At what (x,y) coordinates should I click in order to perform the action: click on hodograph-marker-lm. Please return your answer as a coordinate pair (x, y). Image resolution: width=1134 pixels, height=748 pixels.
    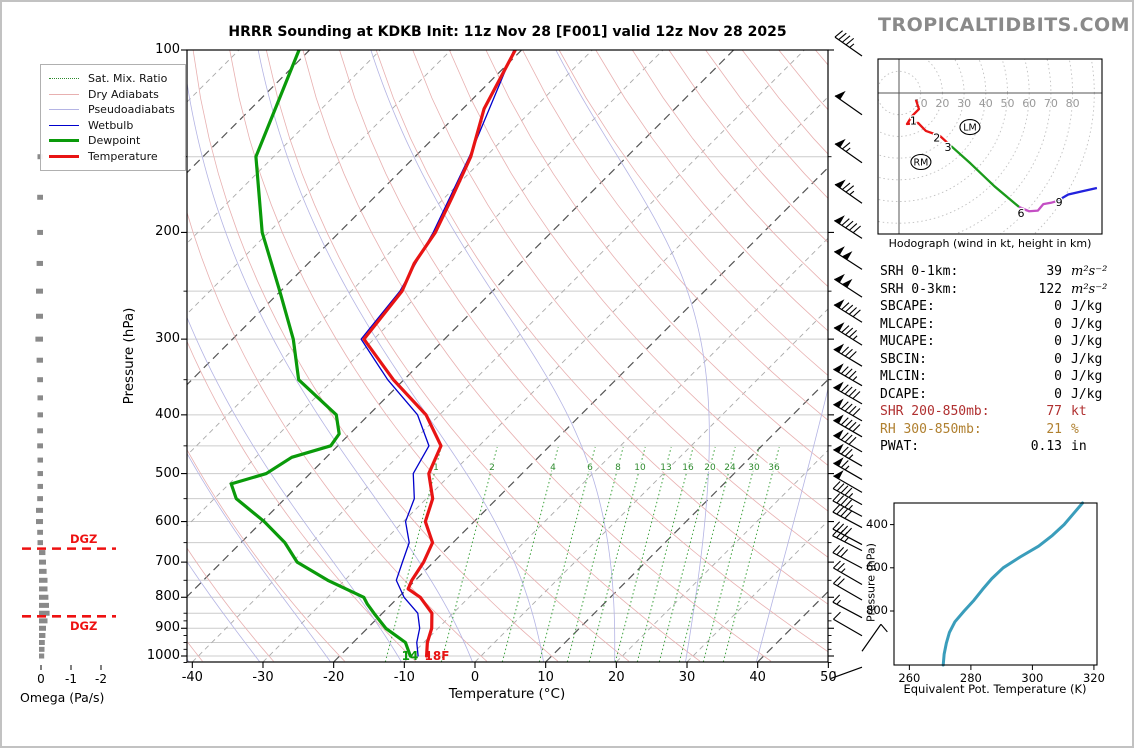
    Looking at the image, I should click on (970, 127).